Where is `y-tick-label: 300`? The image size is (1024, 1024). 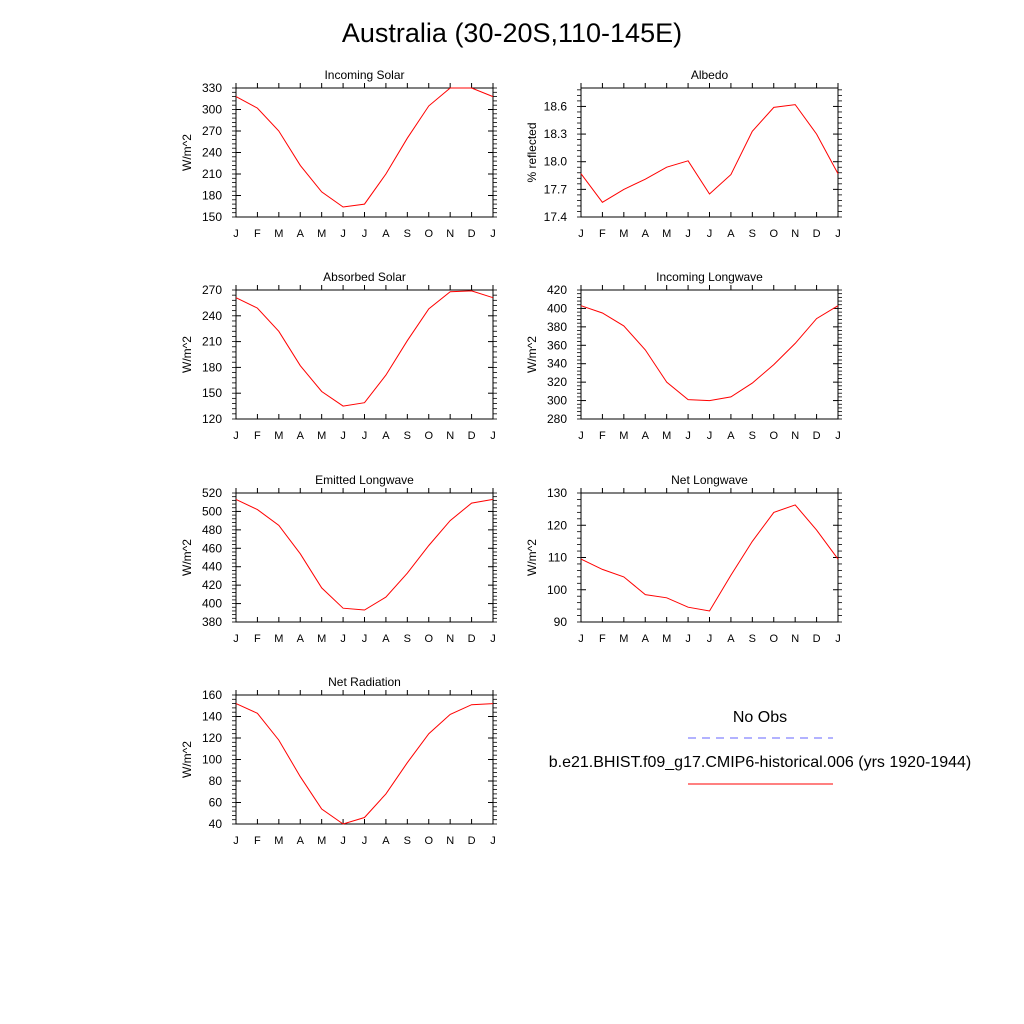
y-tick-label: 300 is located at coordinates (557, 401).